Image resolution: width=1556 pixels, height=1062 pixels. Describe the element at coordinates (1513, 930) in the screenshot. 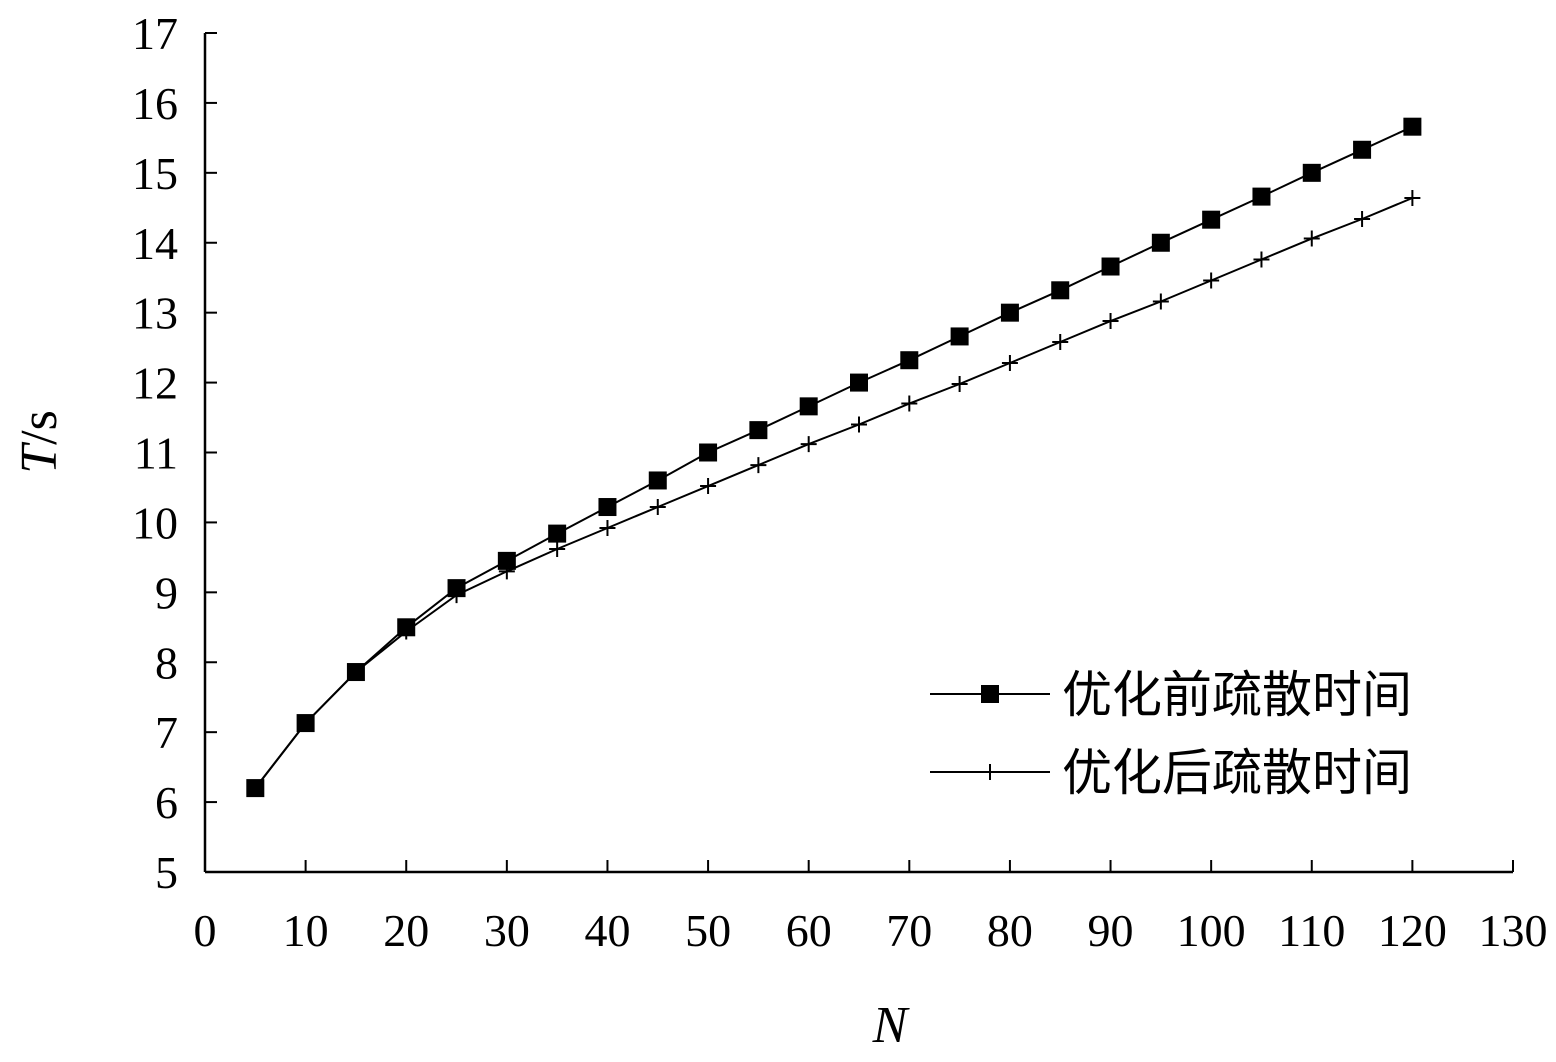

I see `x-tick-label: 130` at that location.